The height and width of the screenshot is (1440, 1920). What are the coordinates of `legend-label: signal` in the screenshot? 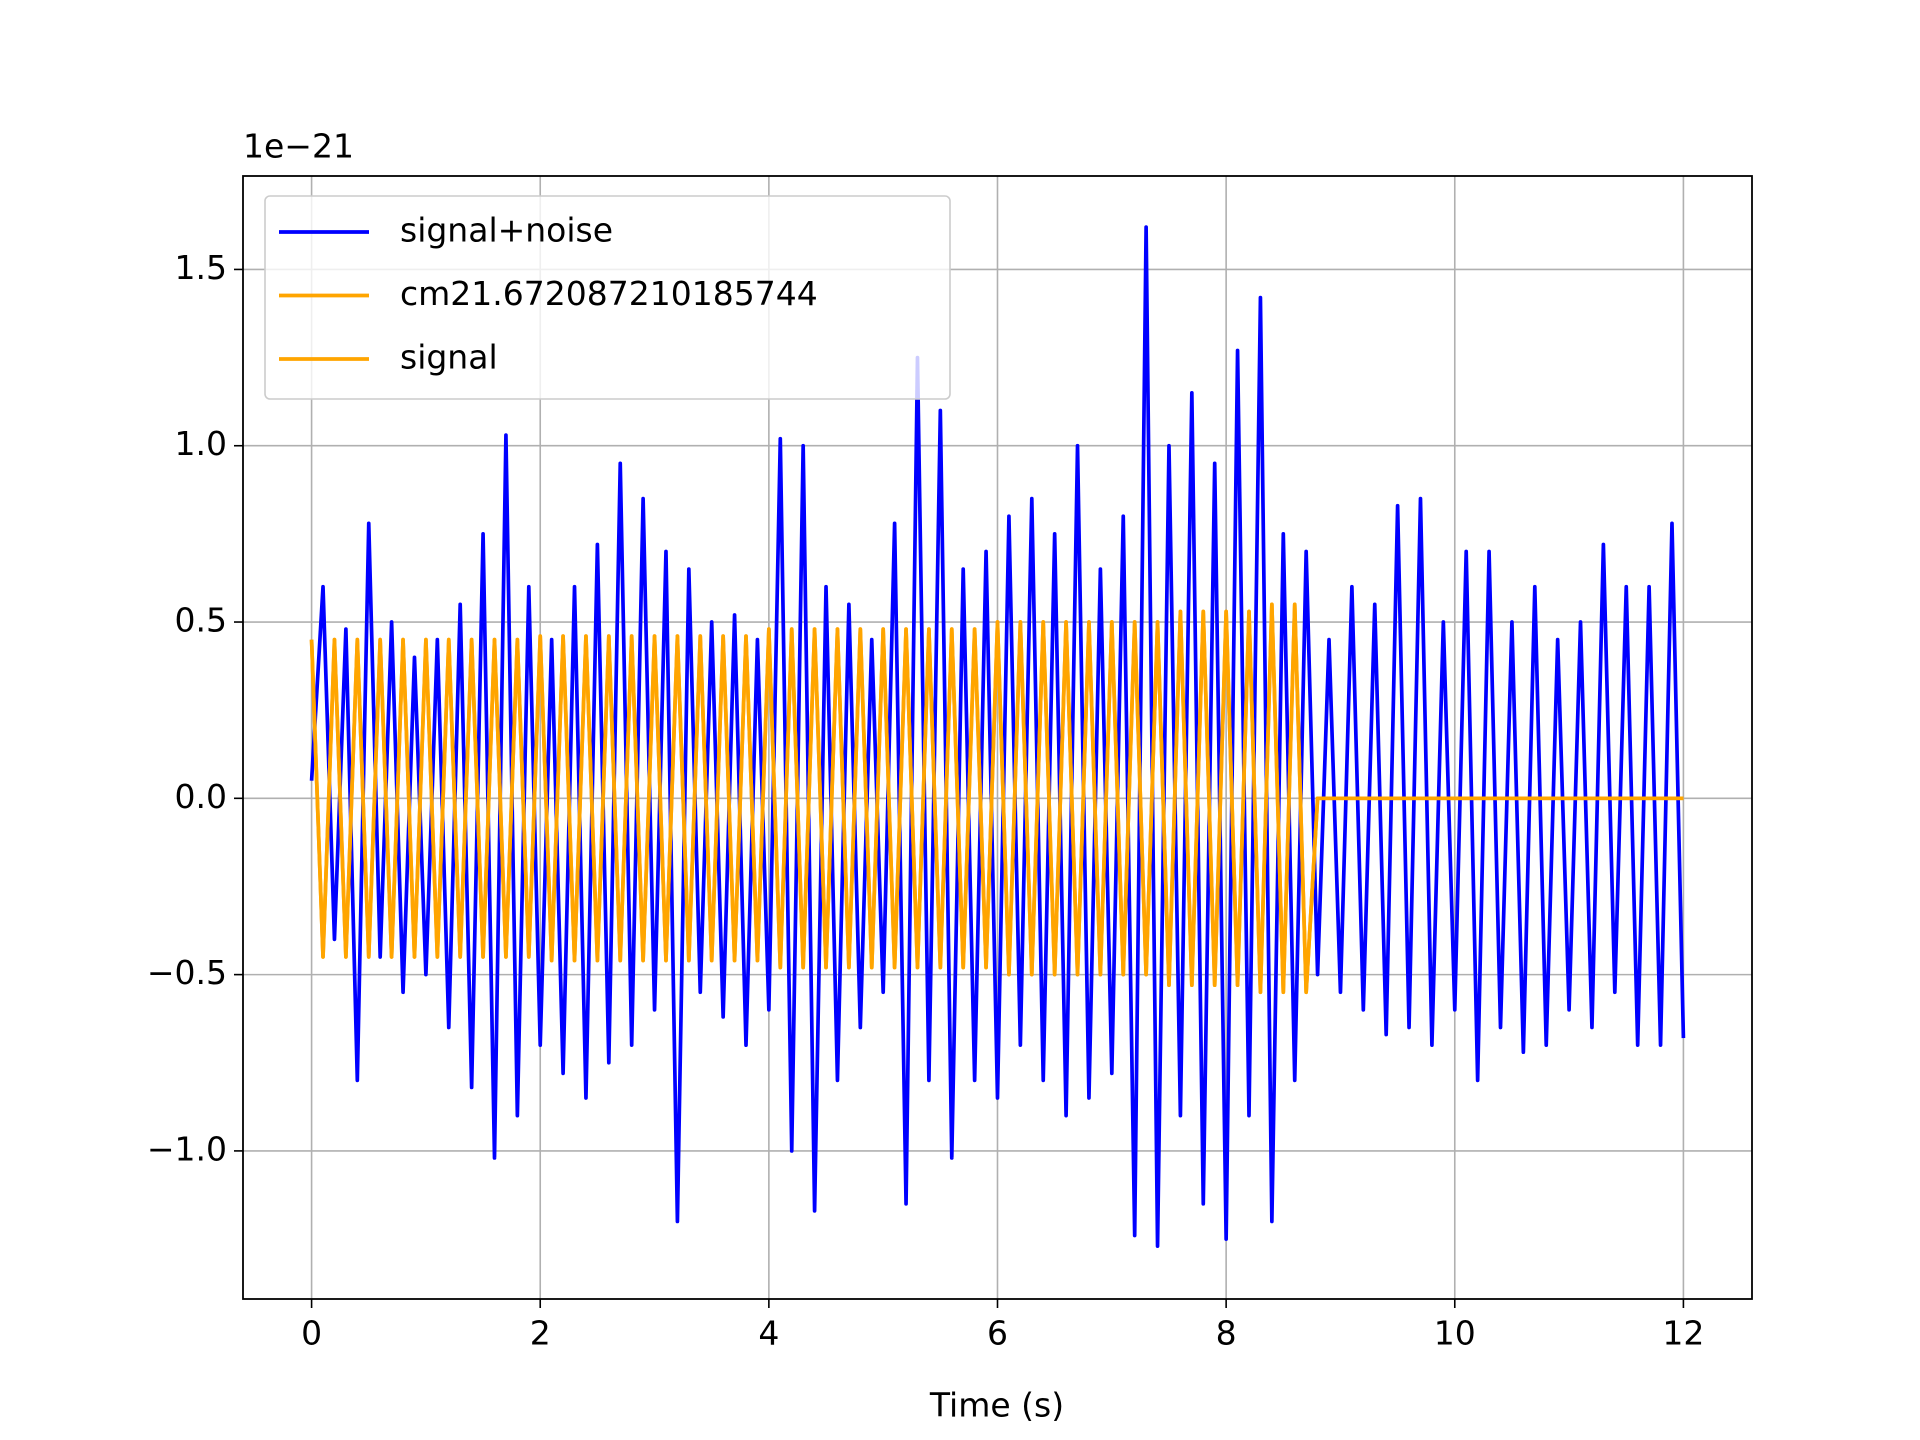 It's located at (449, 357).